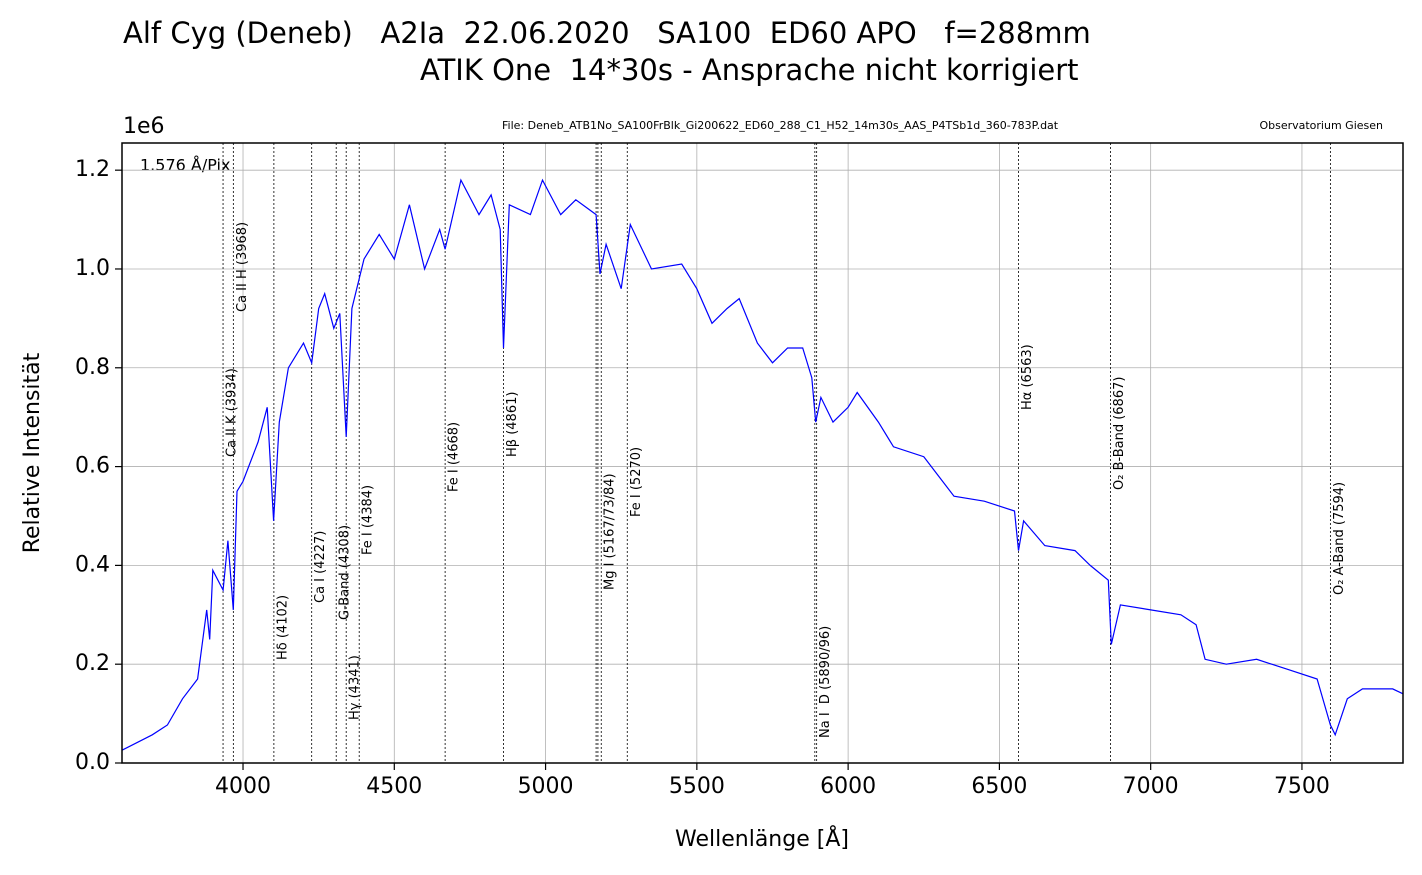 The height and width of the screenshot is (875, 1422). Describe the element at coordinates (320, 567) in the screenshot. I see `annotation-label: Ca I (4227)` at that location.